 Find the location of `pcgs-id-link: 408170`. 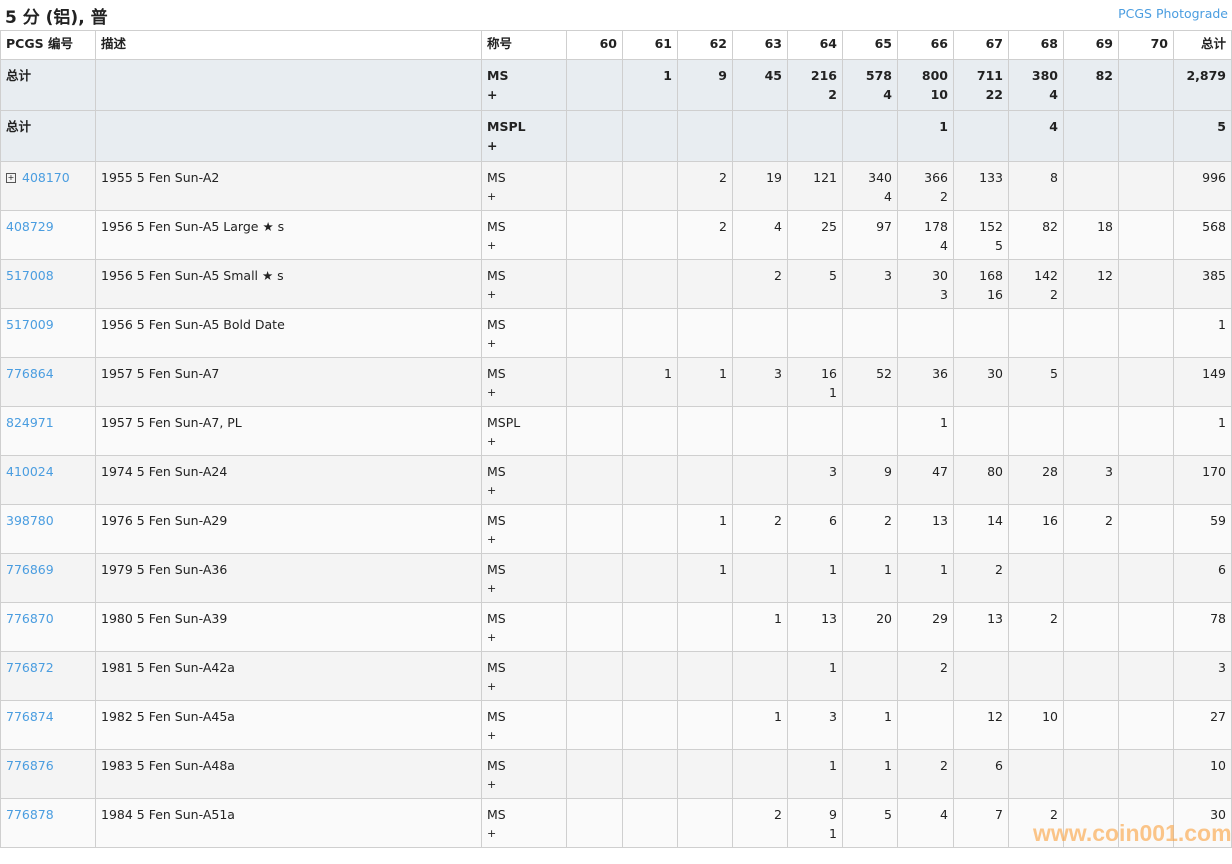

pcgs-id-link: 408170 is located at coordinates (46, 177).